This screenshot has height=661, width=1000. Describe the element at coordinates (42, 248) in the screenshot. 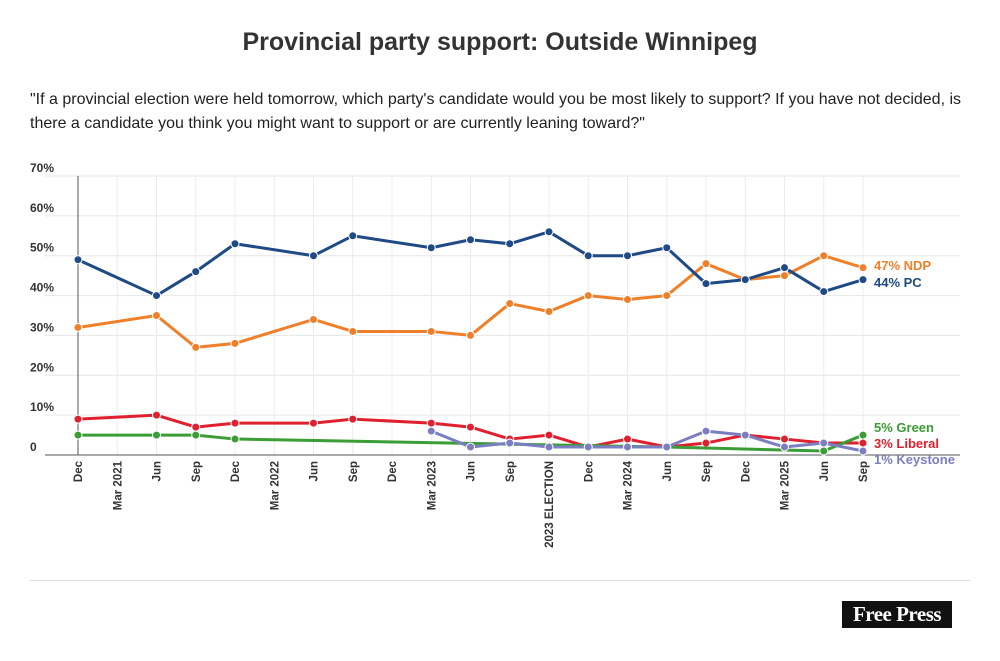

I see `y-tick-label: 50%` at that location.